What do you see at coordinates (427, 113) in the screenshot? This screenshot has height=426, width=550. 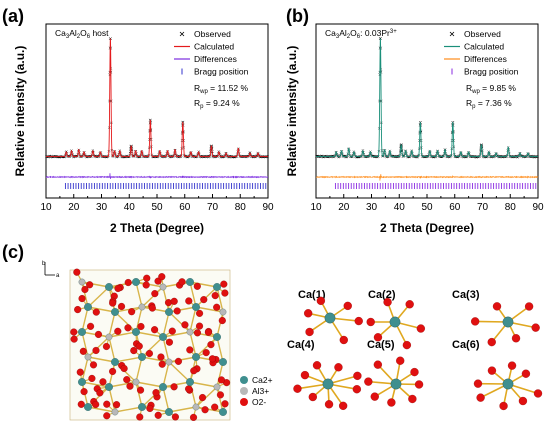 I see `curves-b` at bounding box center [427, 113].